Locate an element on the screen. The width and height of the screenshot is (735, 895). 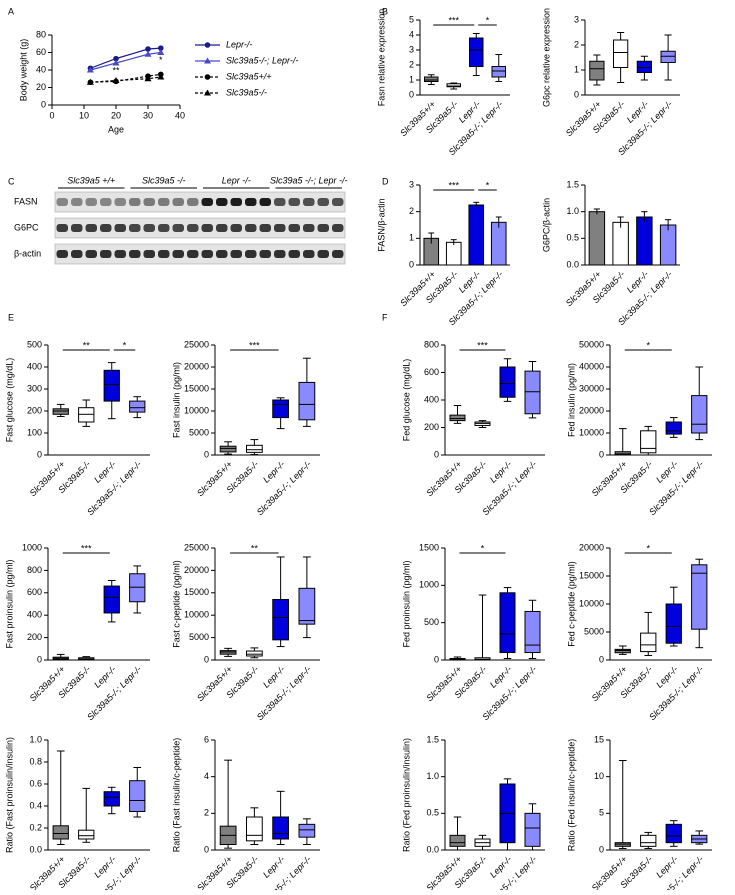
y-tick-label: 30000 is located at coordinates (591, 388).